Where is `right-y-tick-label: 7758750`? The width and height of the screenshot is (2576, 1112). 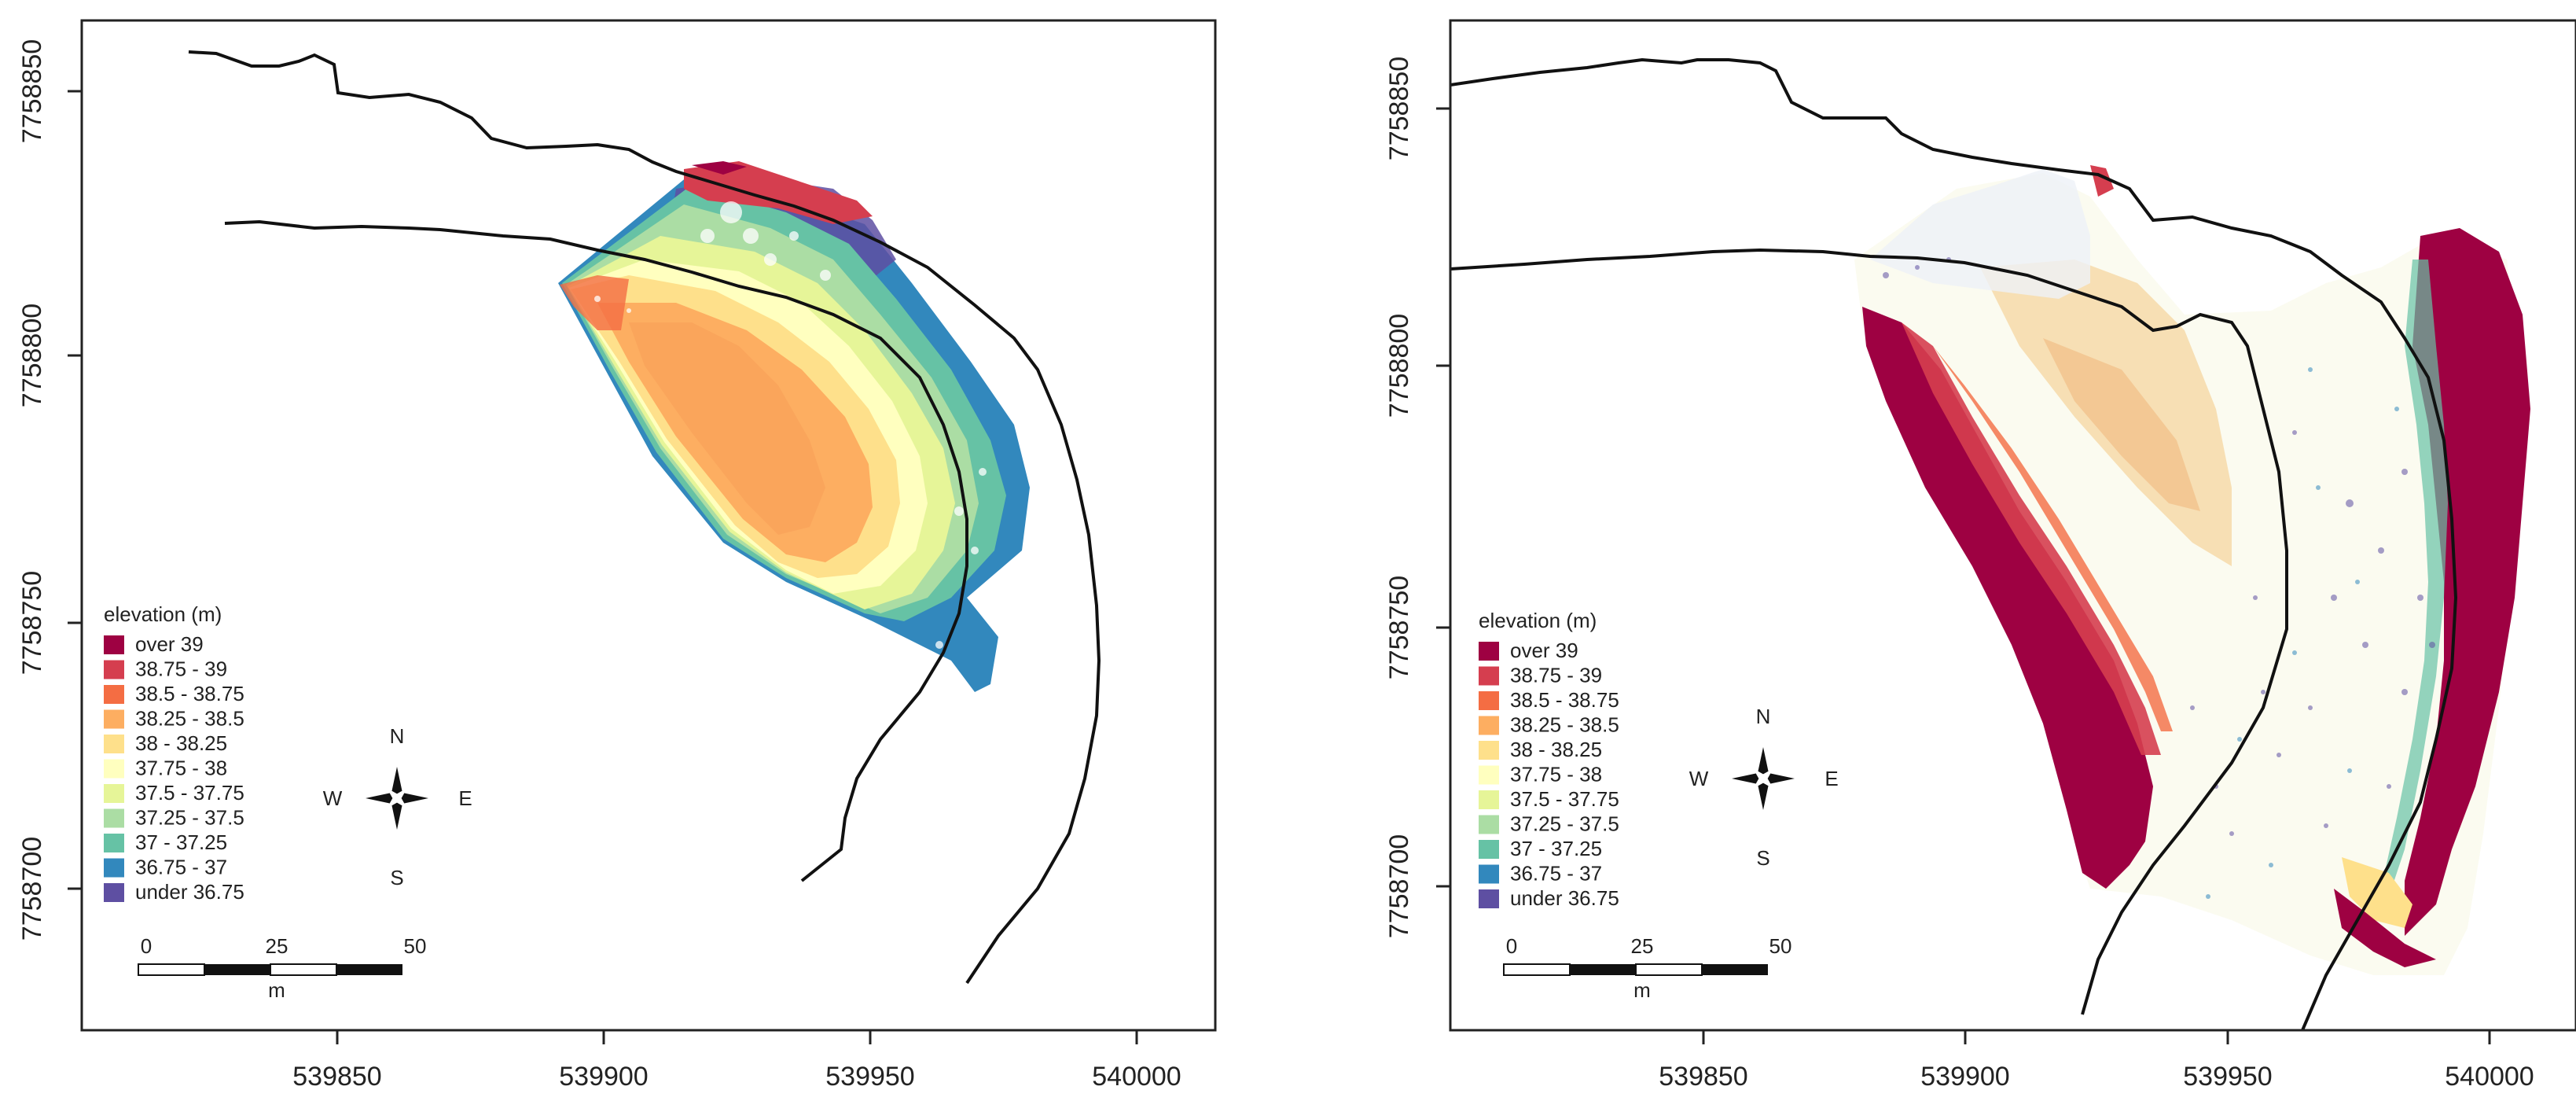
right-y-tick-label: 7758750 is located at coordinates (1399, 627).